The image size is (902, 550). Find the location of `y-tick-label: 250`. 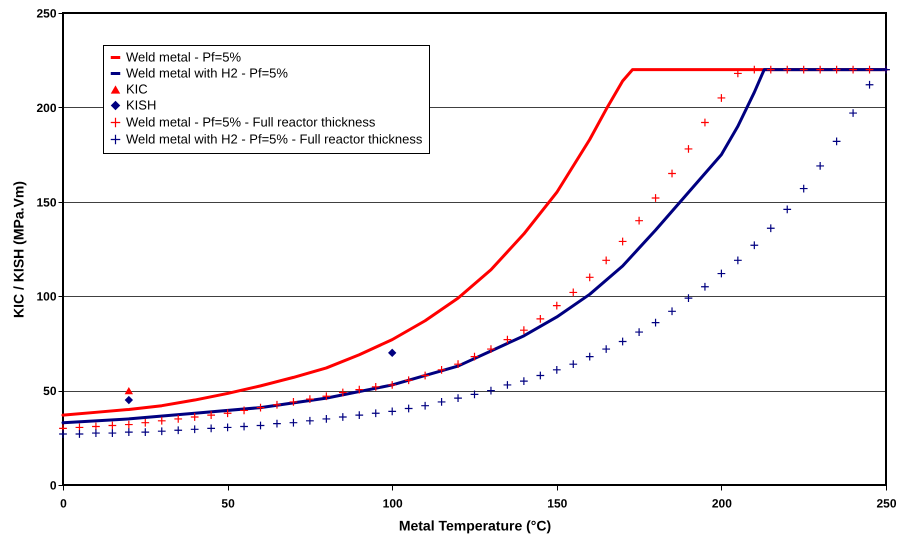

y-tick-label: 250 is located at coordinates (46, 13).